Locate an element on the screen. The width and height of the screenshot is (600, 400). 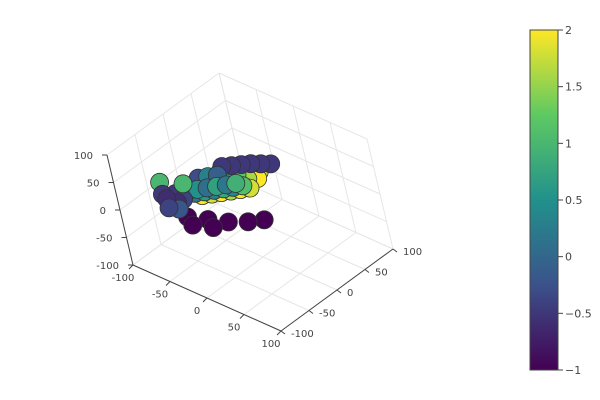
colorbar-tick-label: 0.5 is located at coordinates (574, 200).